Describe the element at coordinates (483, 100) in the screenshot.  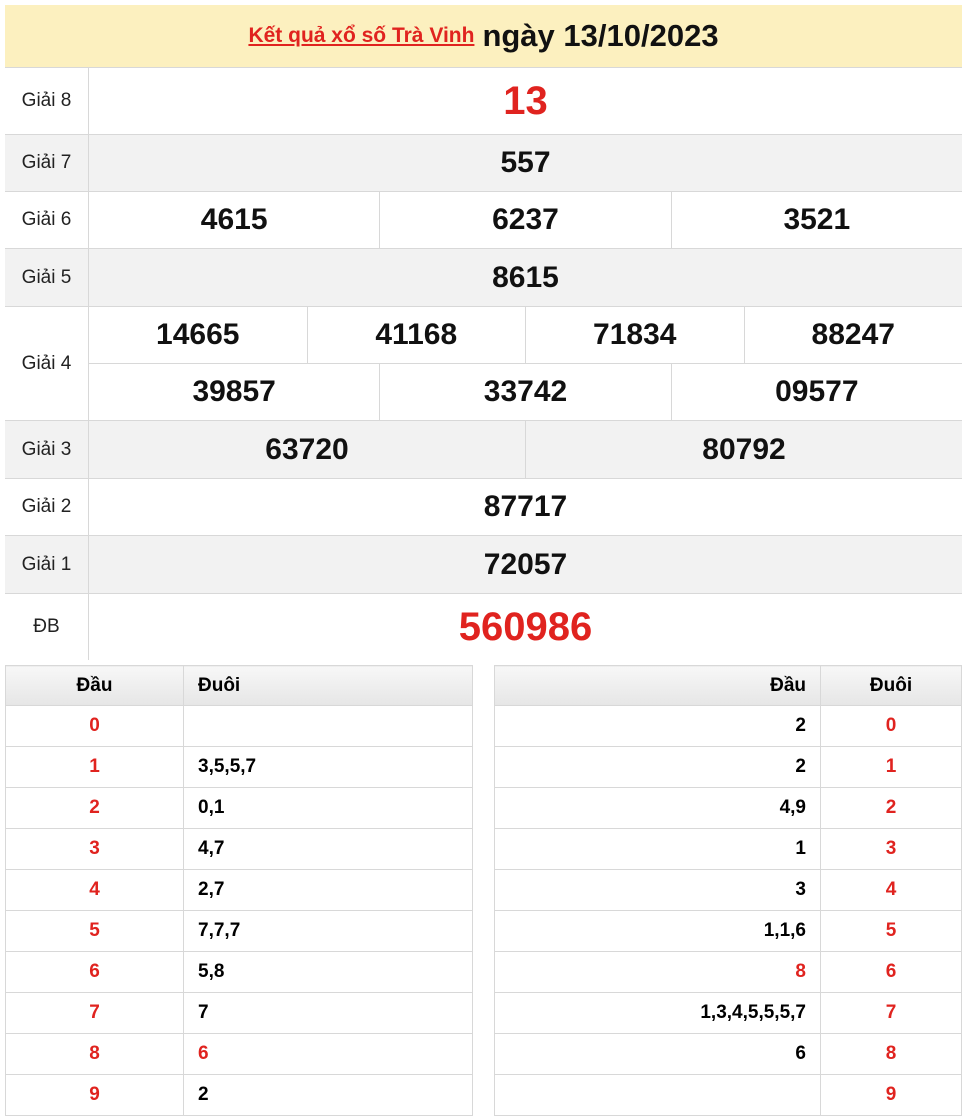
I see `prize-row: Giải 8 13` at that location.